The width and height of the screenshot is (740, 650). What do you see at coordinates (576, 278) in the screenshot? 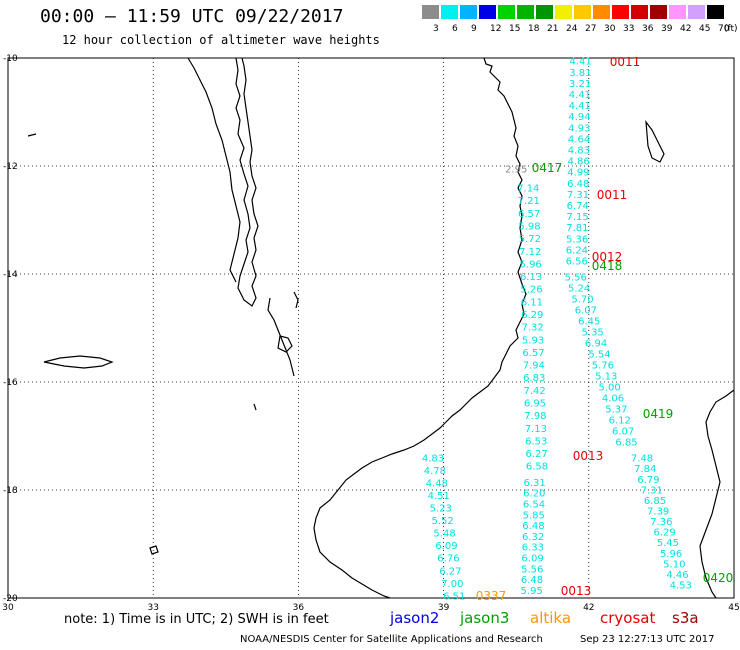
I see `swh-value: 5.56` at bounding box center [576, 278].